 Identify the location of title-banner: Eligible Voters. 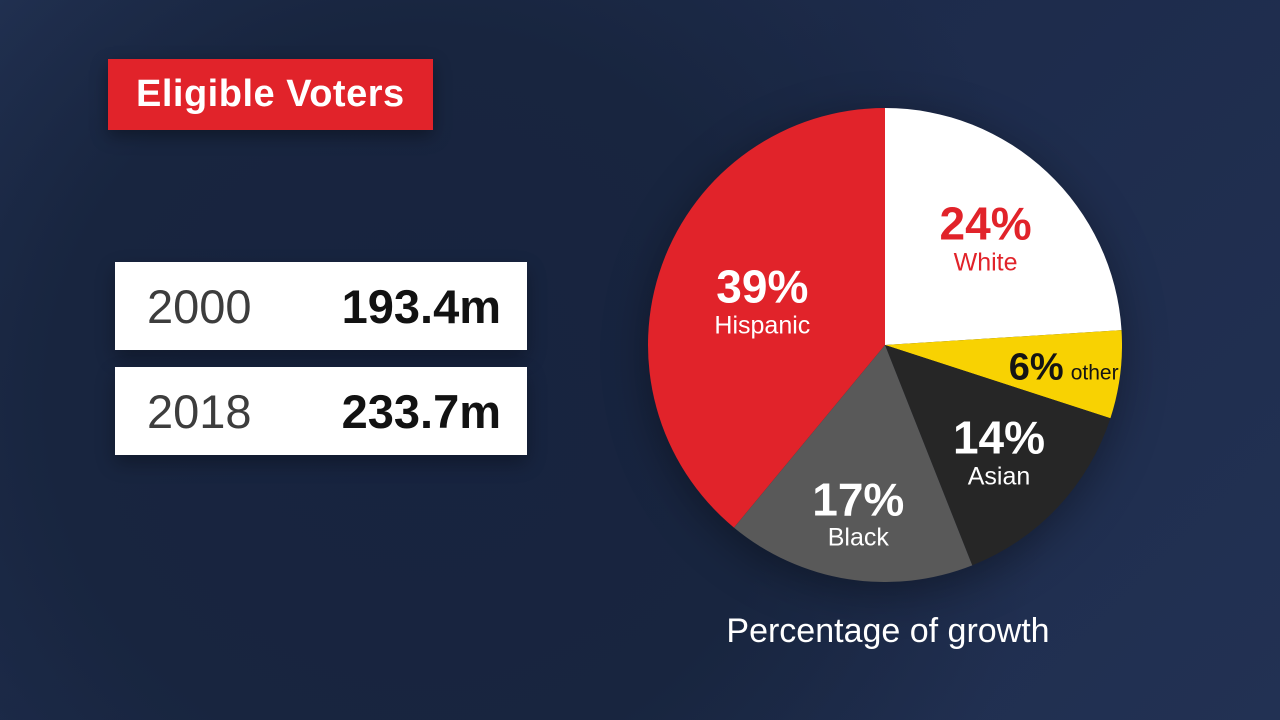
(270, 94).